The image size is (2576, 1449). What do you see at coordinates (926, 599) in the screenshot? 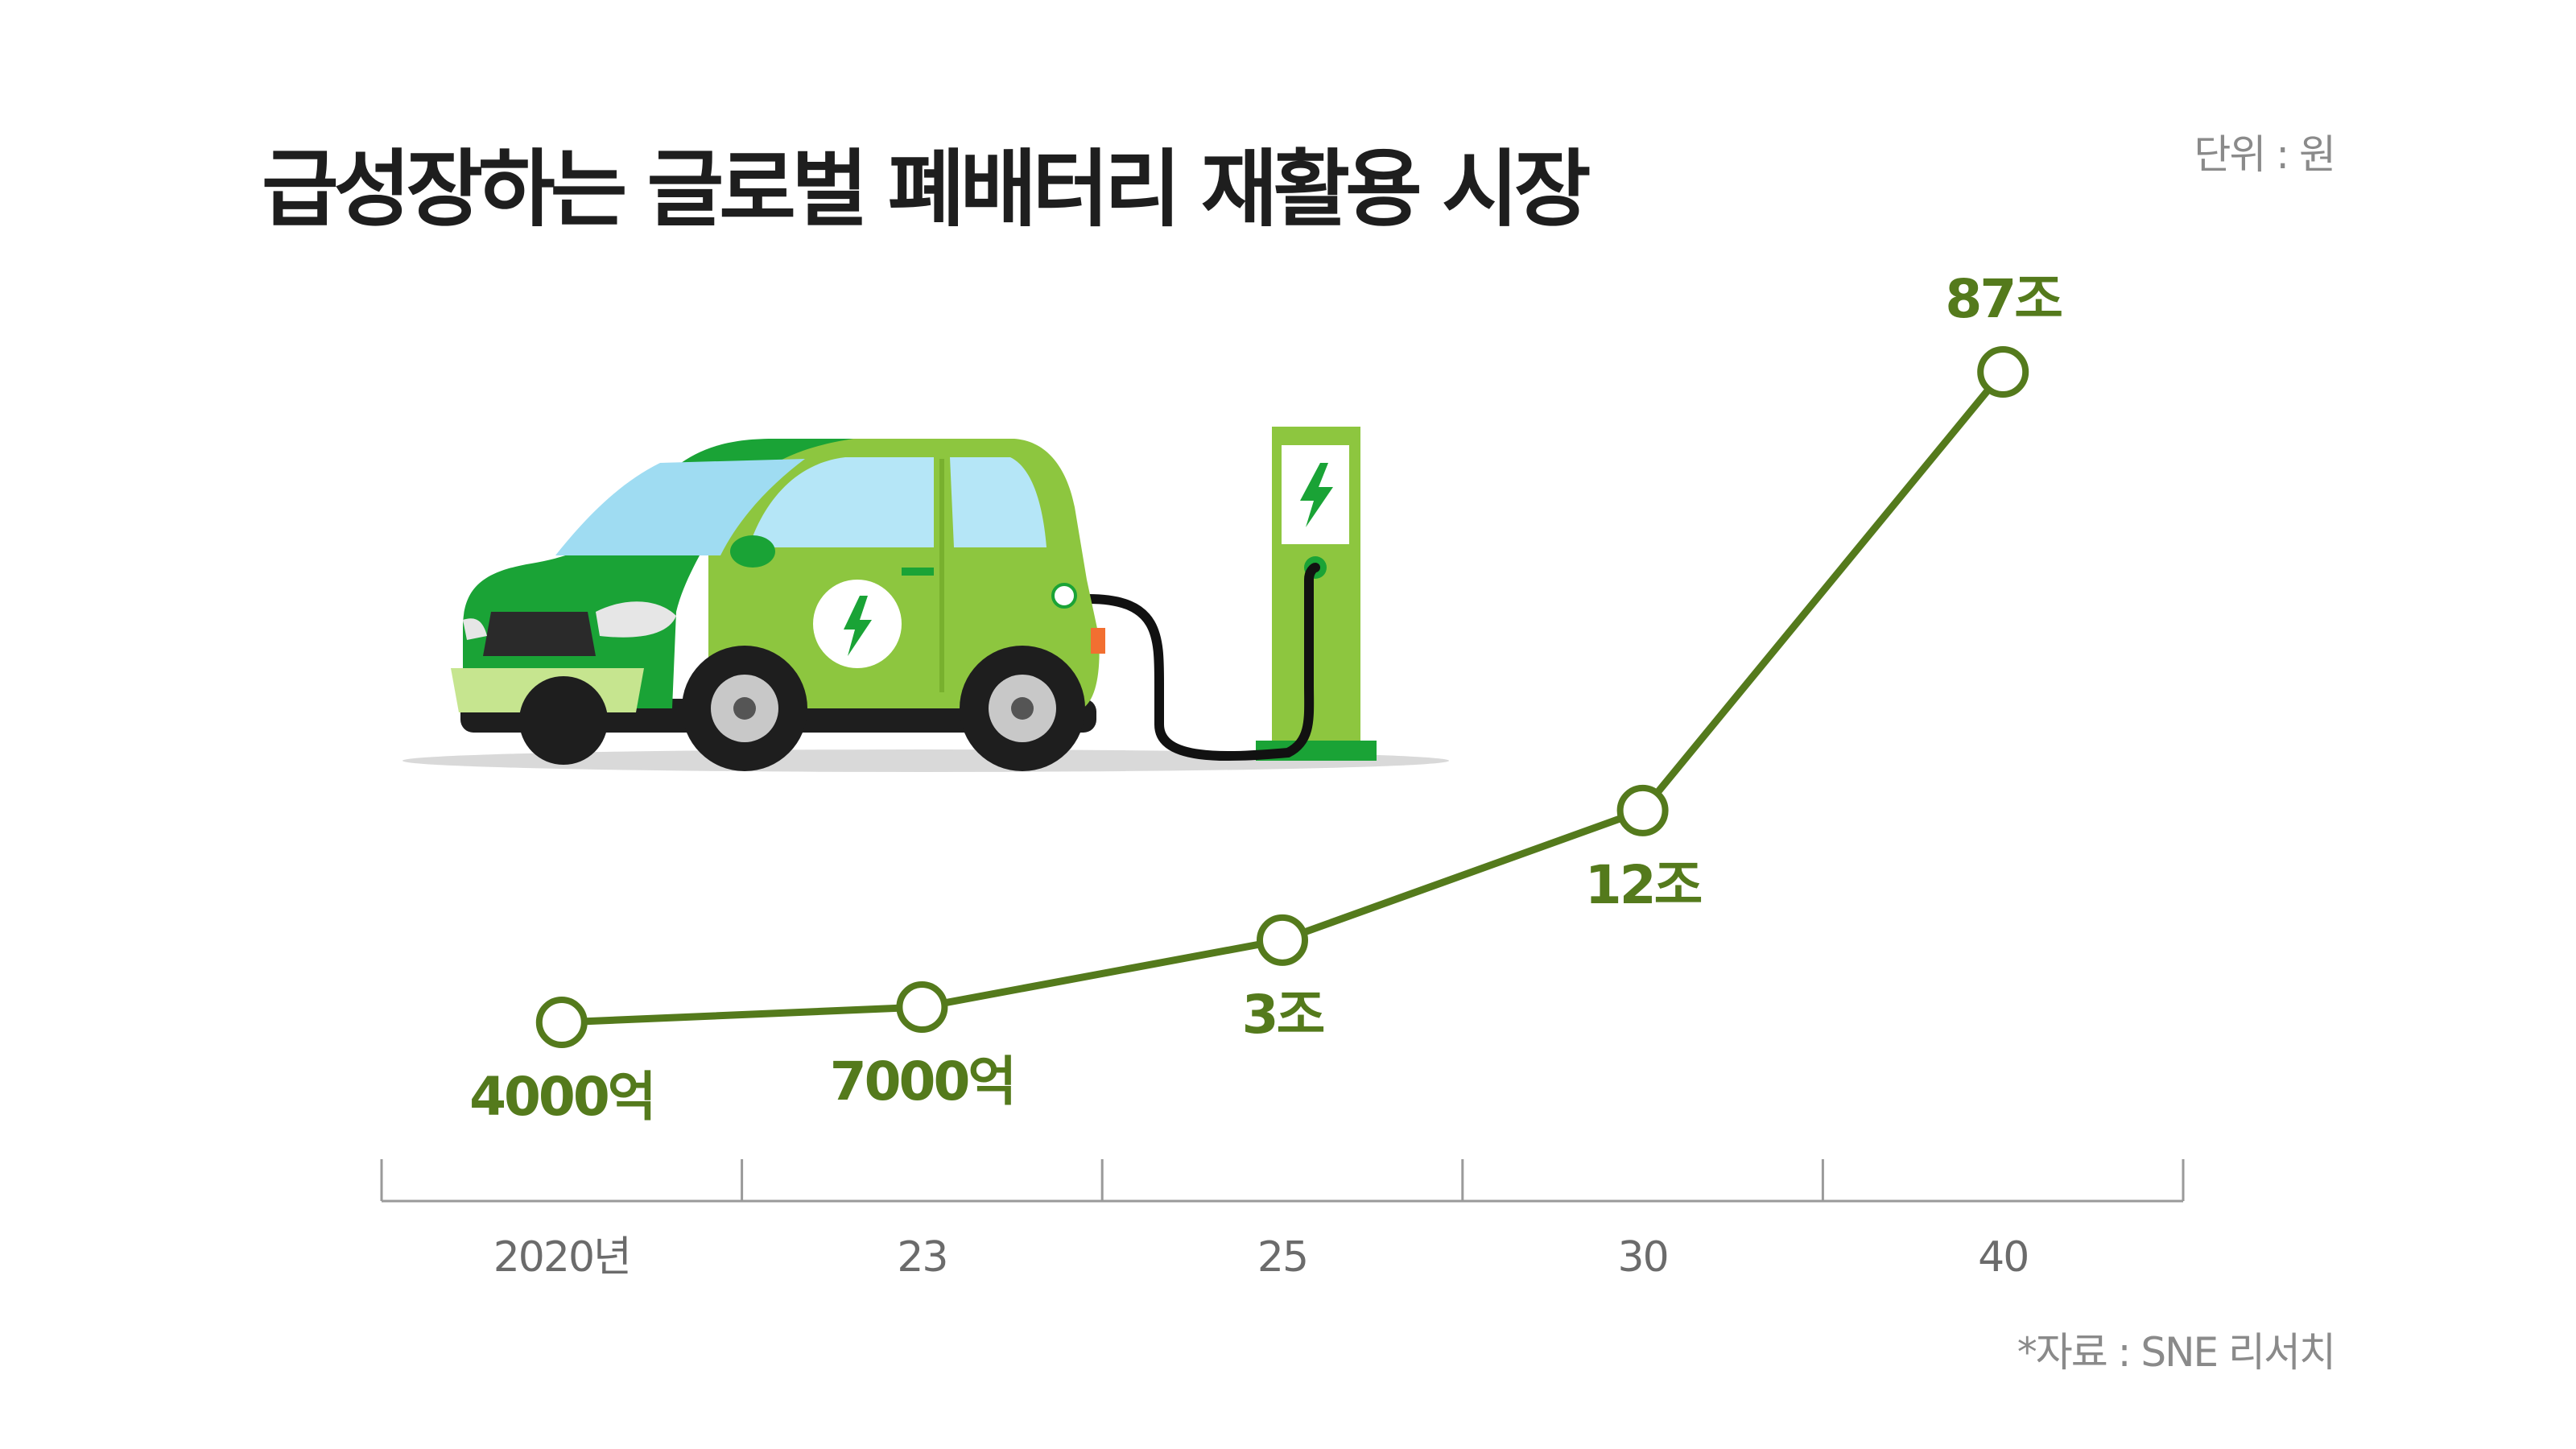
I see `electric-car-charging-icon` at bounding box center [926, 599].